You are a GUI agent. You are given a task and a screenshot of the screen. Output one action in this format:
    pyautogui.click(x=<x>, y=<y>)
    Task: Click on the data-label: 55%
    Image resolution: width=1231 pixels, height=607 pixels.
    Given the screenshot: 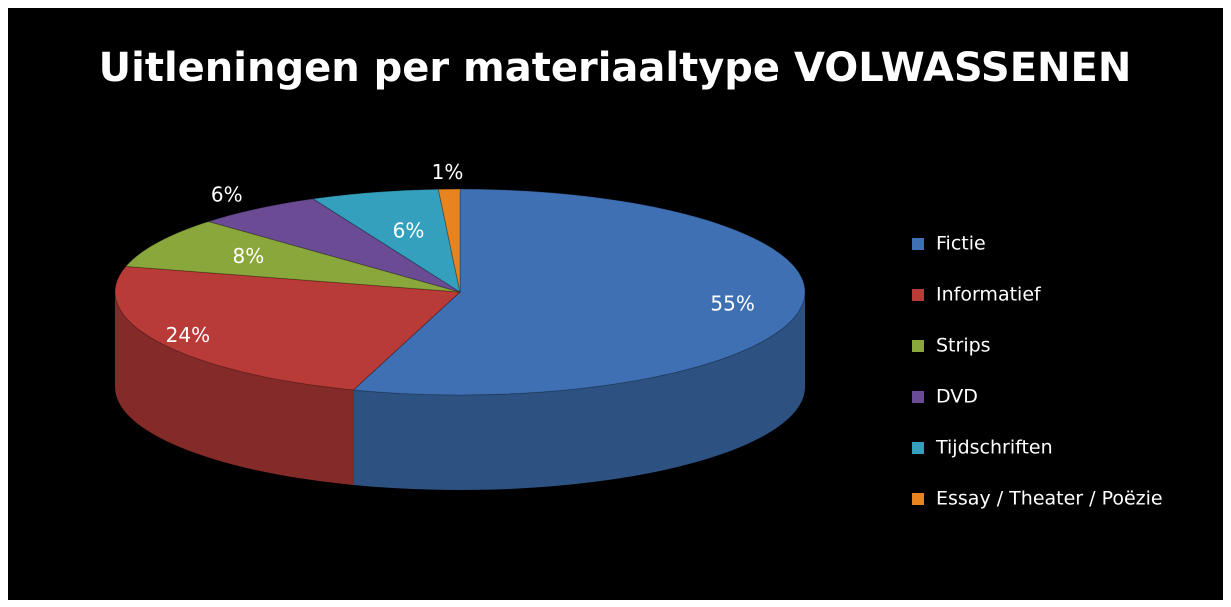 What is the action you would take?
    pyautogui.click(x=732, y=303)
    